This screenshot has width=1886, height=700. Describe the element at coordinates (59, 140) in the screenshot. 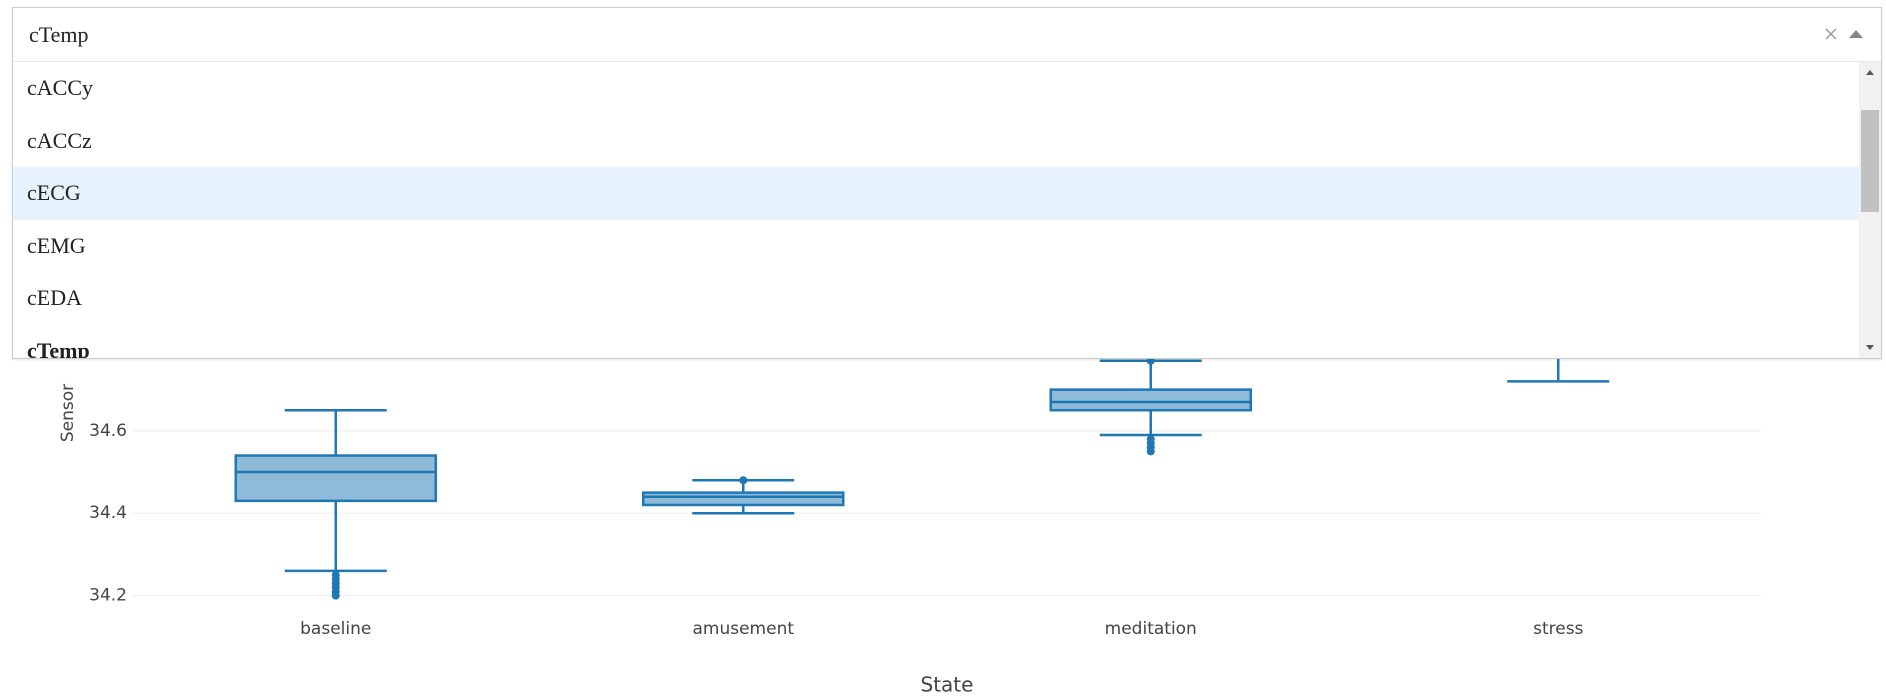

I see `dropdown-option: cACCz` at that location.